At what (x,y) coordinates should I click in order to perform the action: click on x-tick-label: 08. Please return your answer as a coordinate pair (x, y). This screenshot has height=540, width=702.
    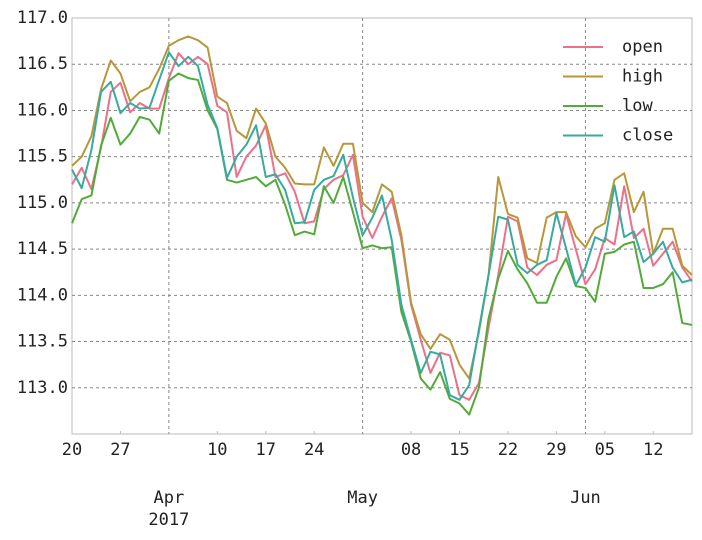
    Looking at the image, I should click on (411, 450).